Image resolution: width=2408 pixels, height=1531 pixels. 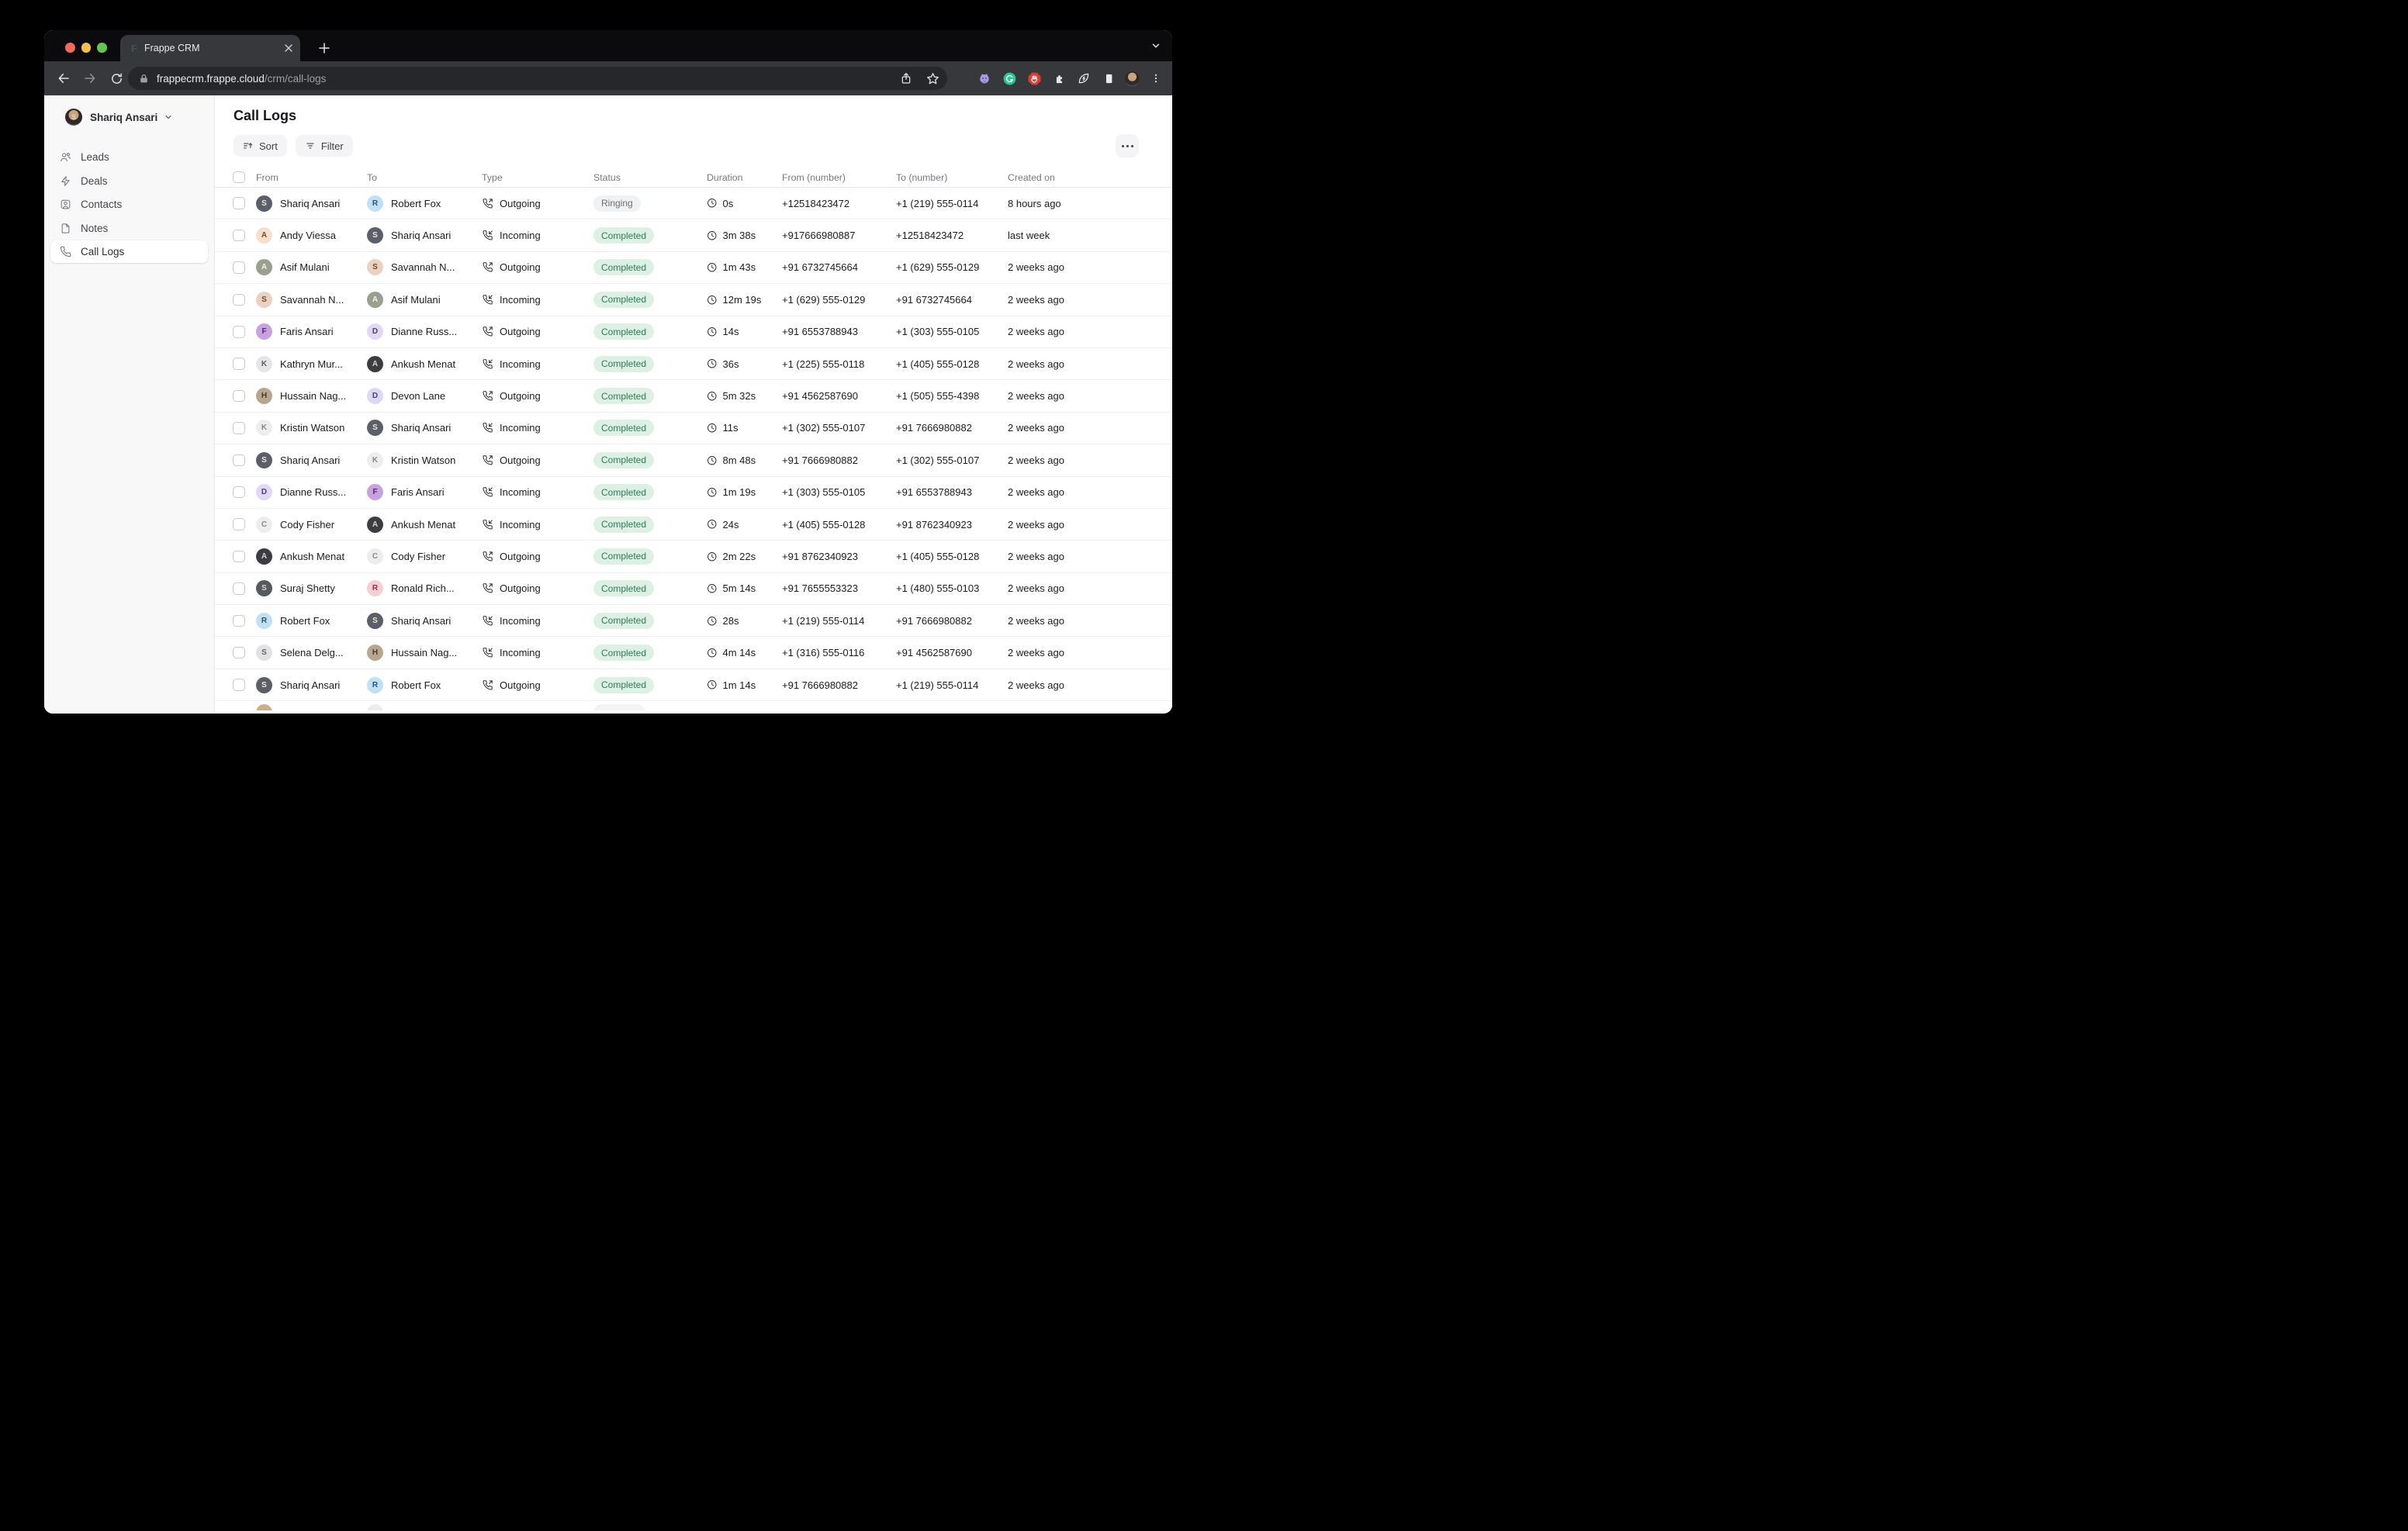 I want to click on duration-cell: 1m 14s, so click(x=744, y=685).